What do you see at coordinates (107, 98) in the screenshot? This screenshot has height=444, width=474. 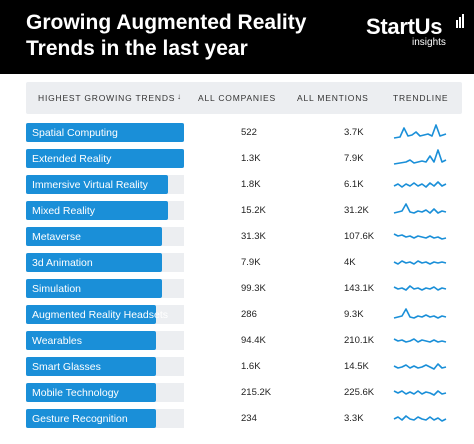 I see `column-header-trends: HIGHEST GROWING TRENDS` at bounding box center [107, 98].